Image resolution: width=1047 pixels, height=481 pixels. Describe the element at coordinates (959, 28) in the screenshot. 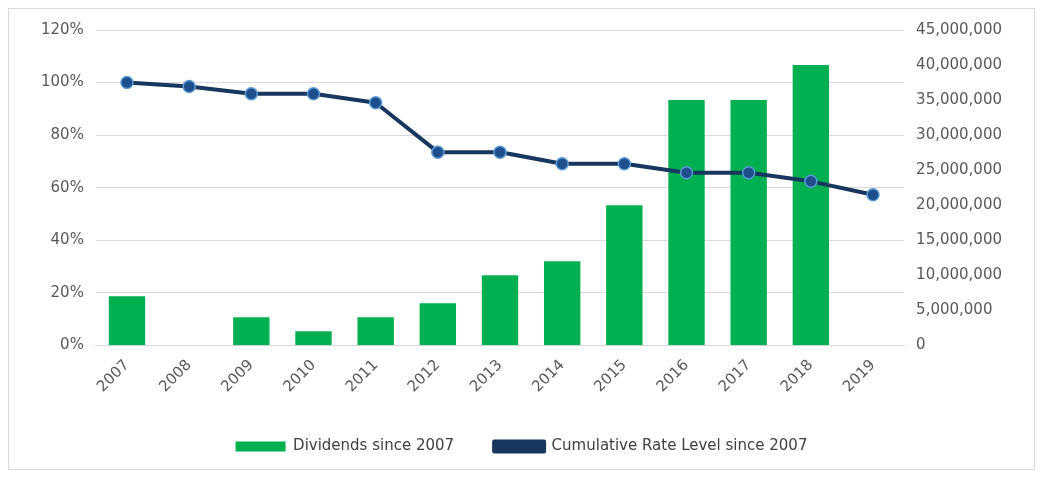

I see `y2-tick-label: 45,000,000` at that location.